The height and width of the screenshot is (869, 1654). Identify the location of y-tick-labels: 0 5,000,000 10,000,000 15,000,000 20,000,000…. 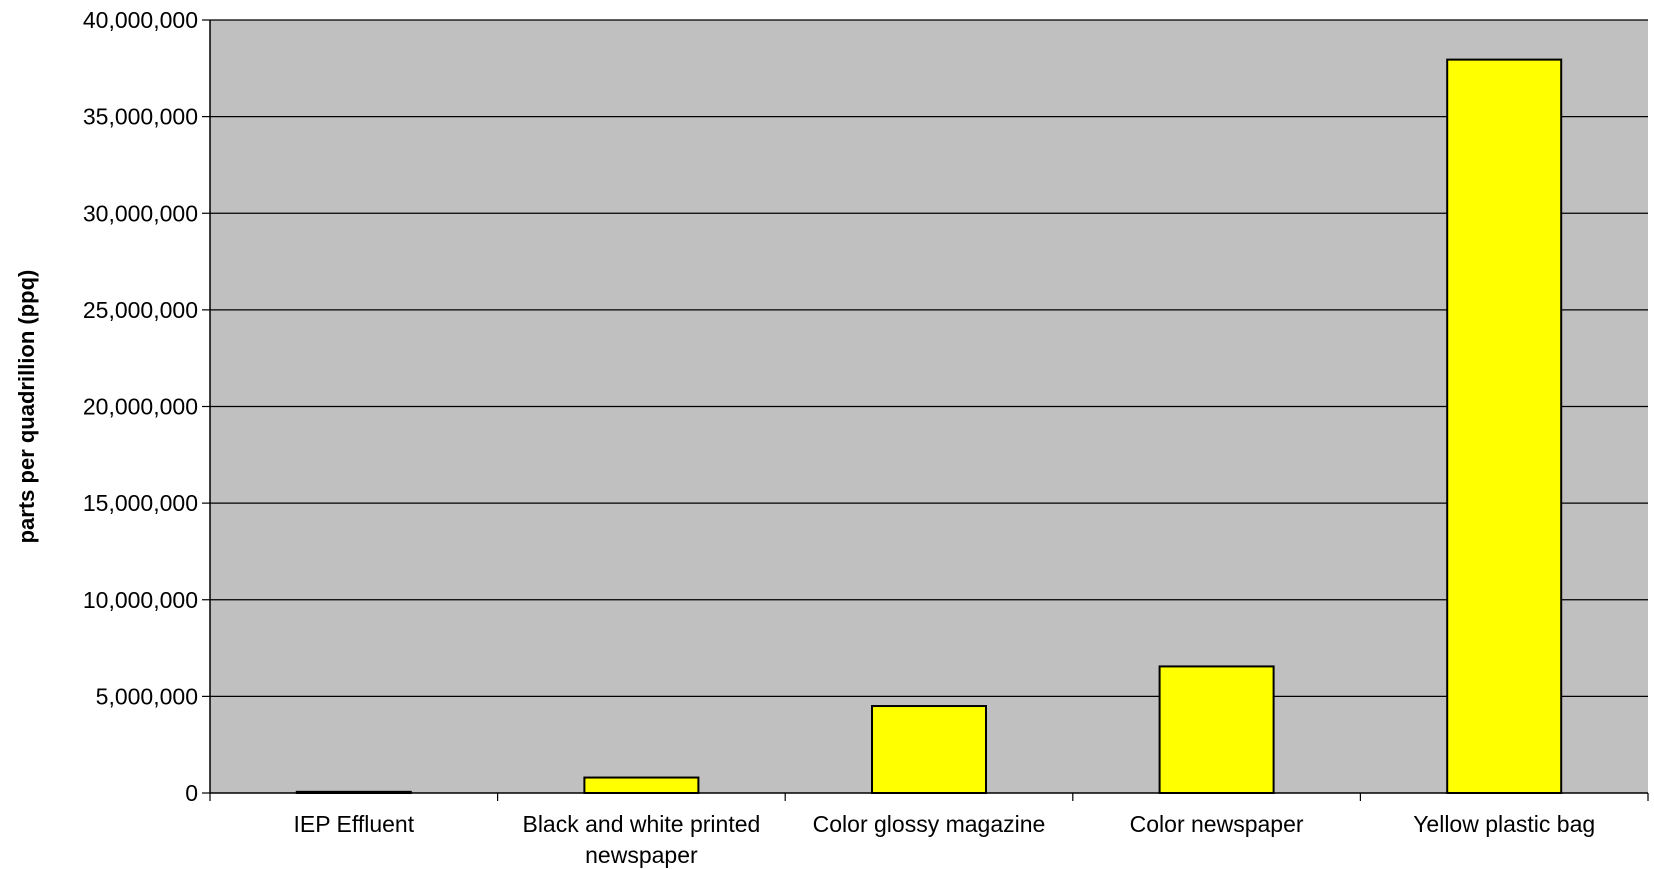
(140, 406).